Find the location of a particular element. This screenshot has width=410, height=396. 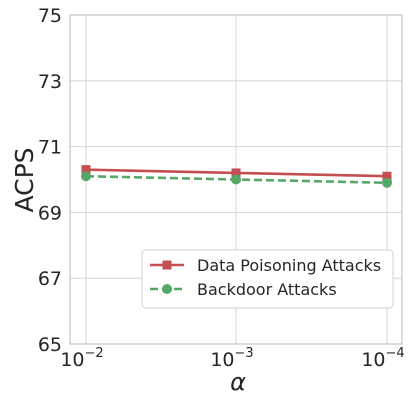

y-tick-label: 73 is located at coordinates (50, 82).